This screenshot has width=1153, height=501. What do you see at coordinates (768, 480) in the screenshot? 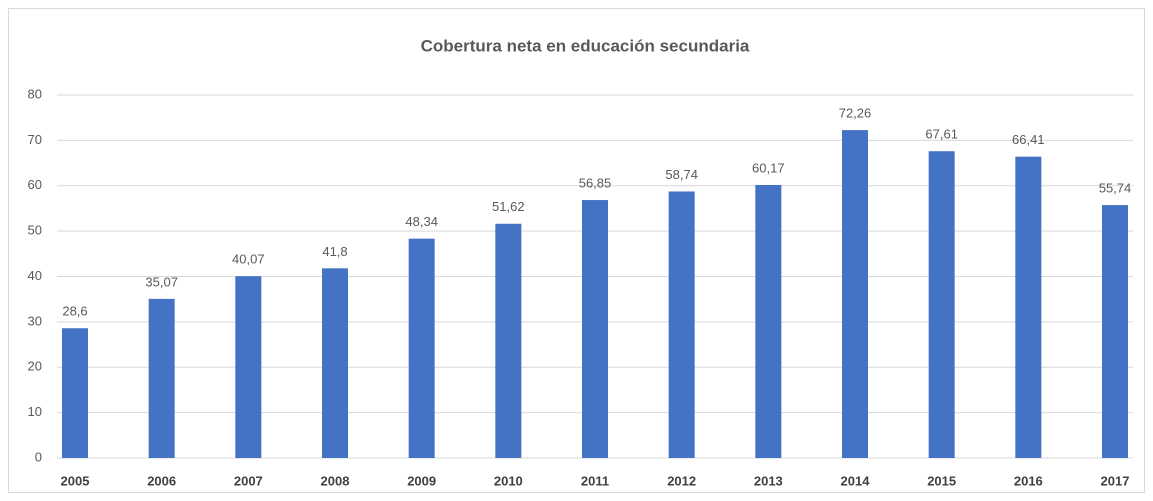
I see `x-tick-label: 2013` at bounding box center [768, 480].